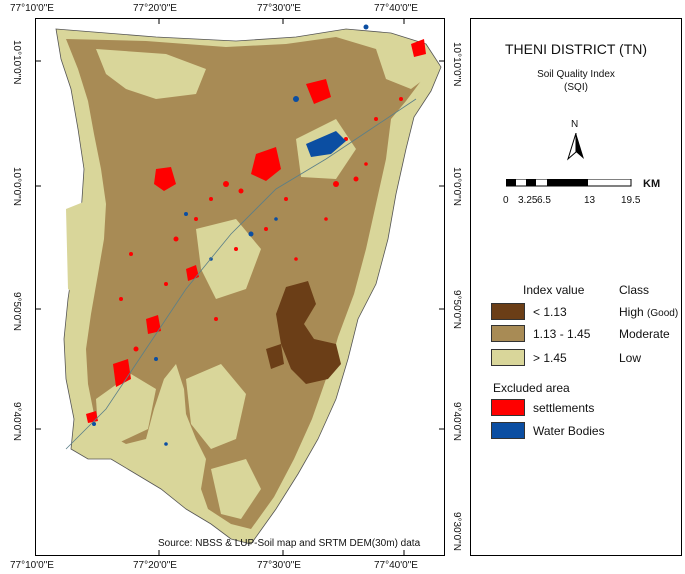 The height and width of the screenshot is (574, 685). What do you see at coordinates (506, 200) in the screenshot?
I see `scale-label-0: 0` at bounding box center [506, 200].